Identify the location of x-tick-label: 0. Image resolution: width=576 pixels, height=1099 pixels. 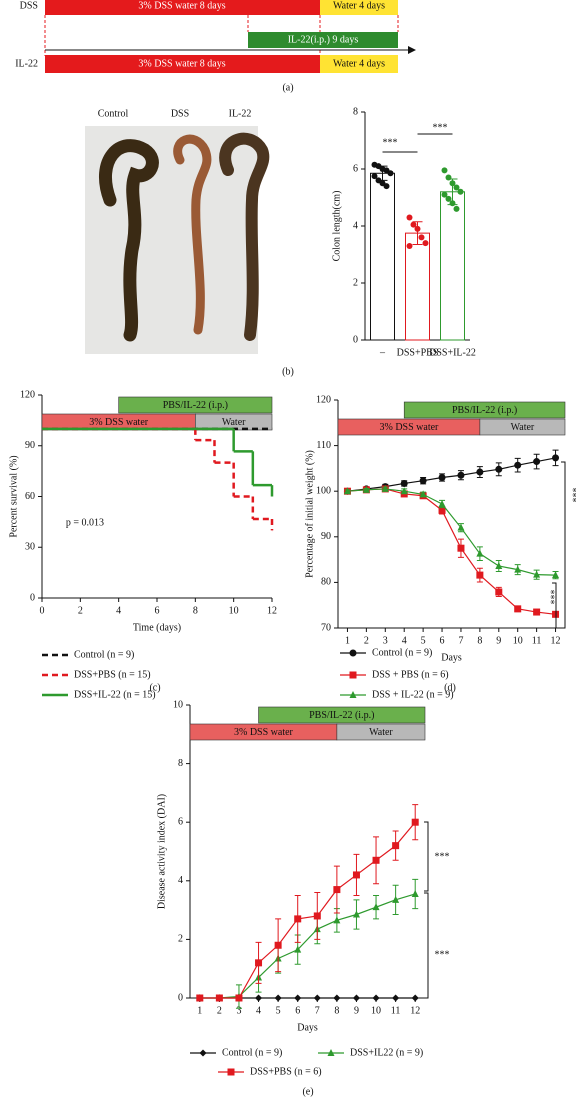
(42, 610).